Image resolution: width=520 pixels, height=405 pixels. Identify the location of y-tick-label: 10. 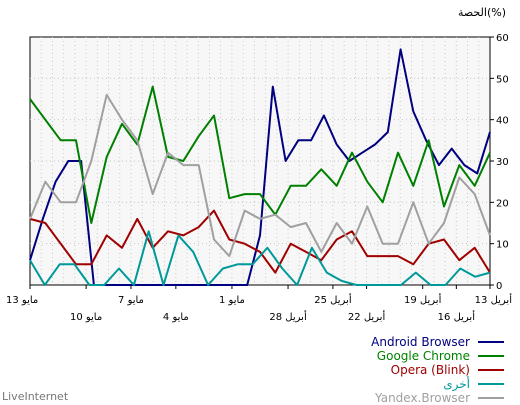
(502, 245).